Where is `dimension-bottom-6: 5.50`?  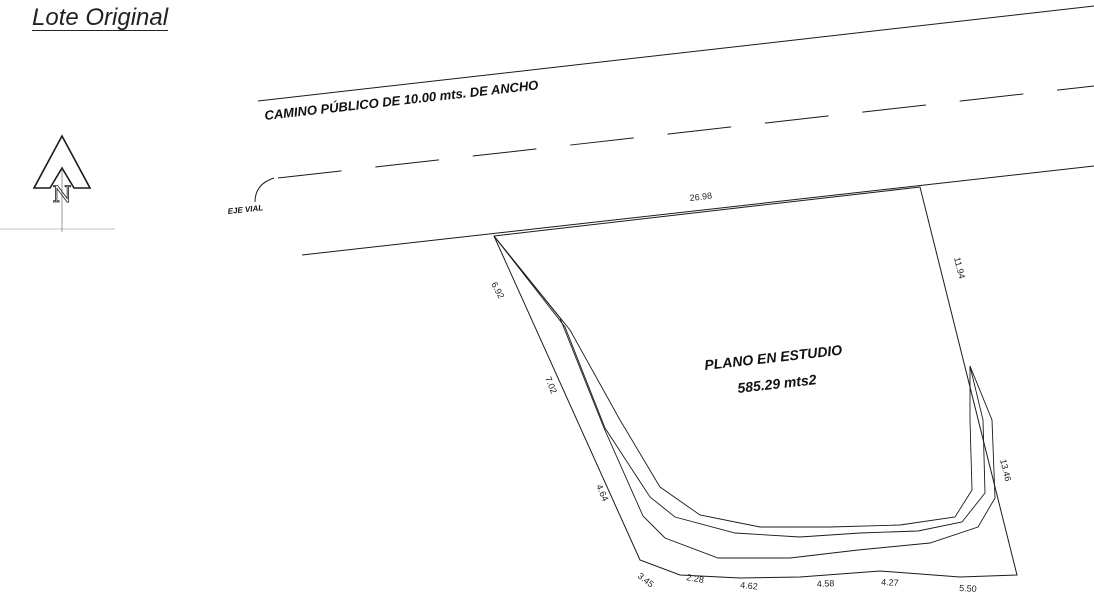 dimension-bottom-6: 5.50 is located at coordinates (968, 588).